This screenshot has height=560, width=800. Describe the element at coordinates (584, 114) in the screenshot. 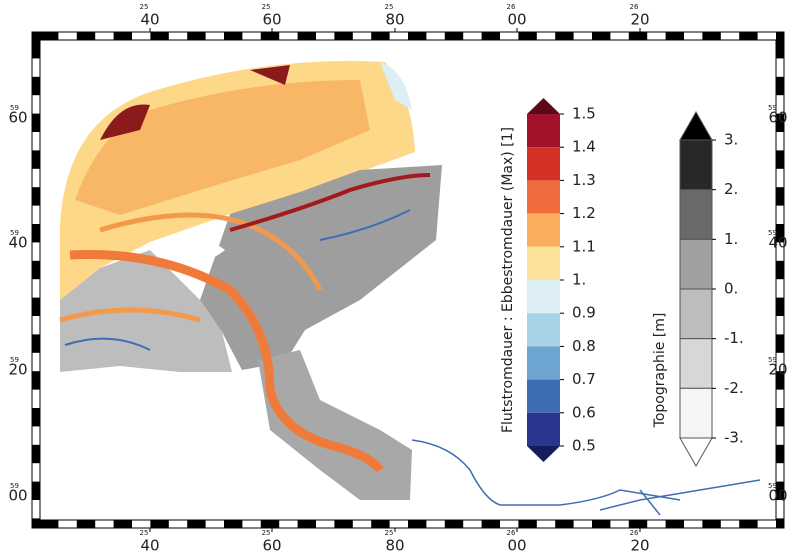

I see `colorbar-tick-label: 1.5` at that location.